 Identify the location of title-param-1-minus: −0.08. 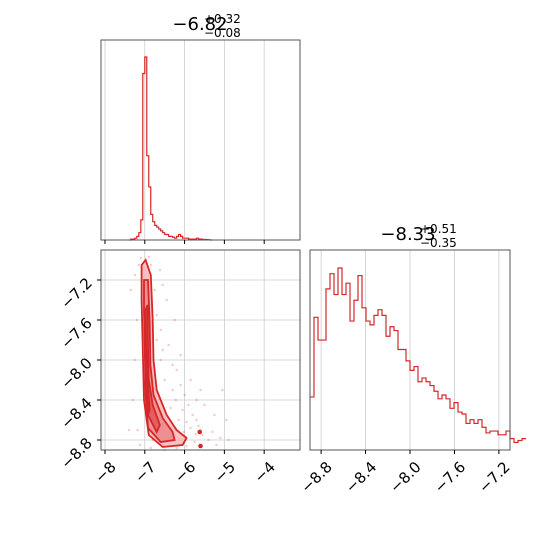
(222, 33).